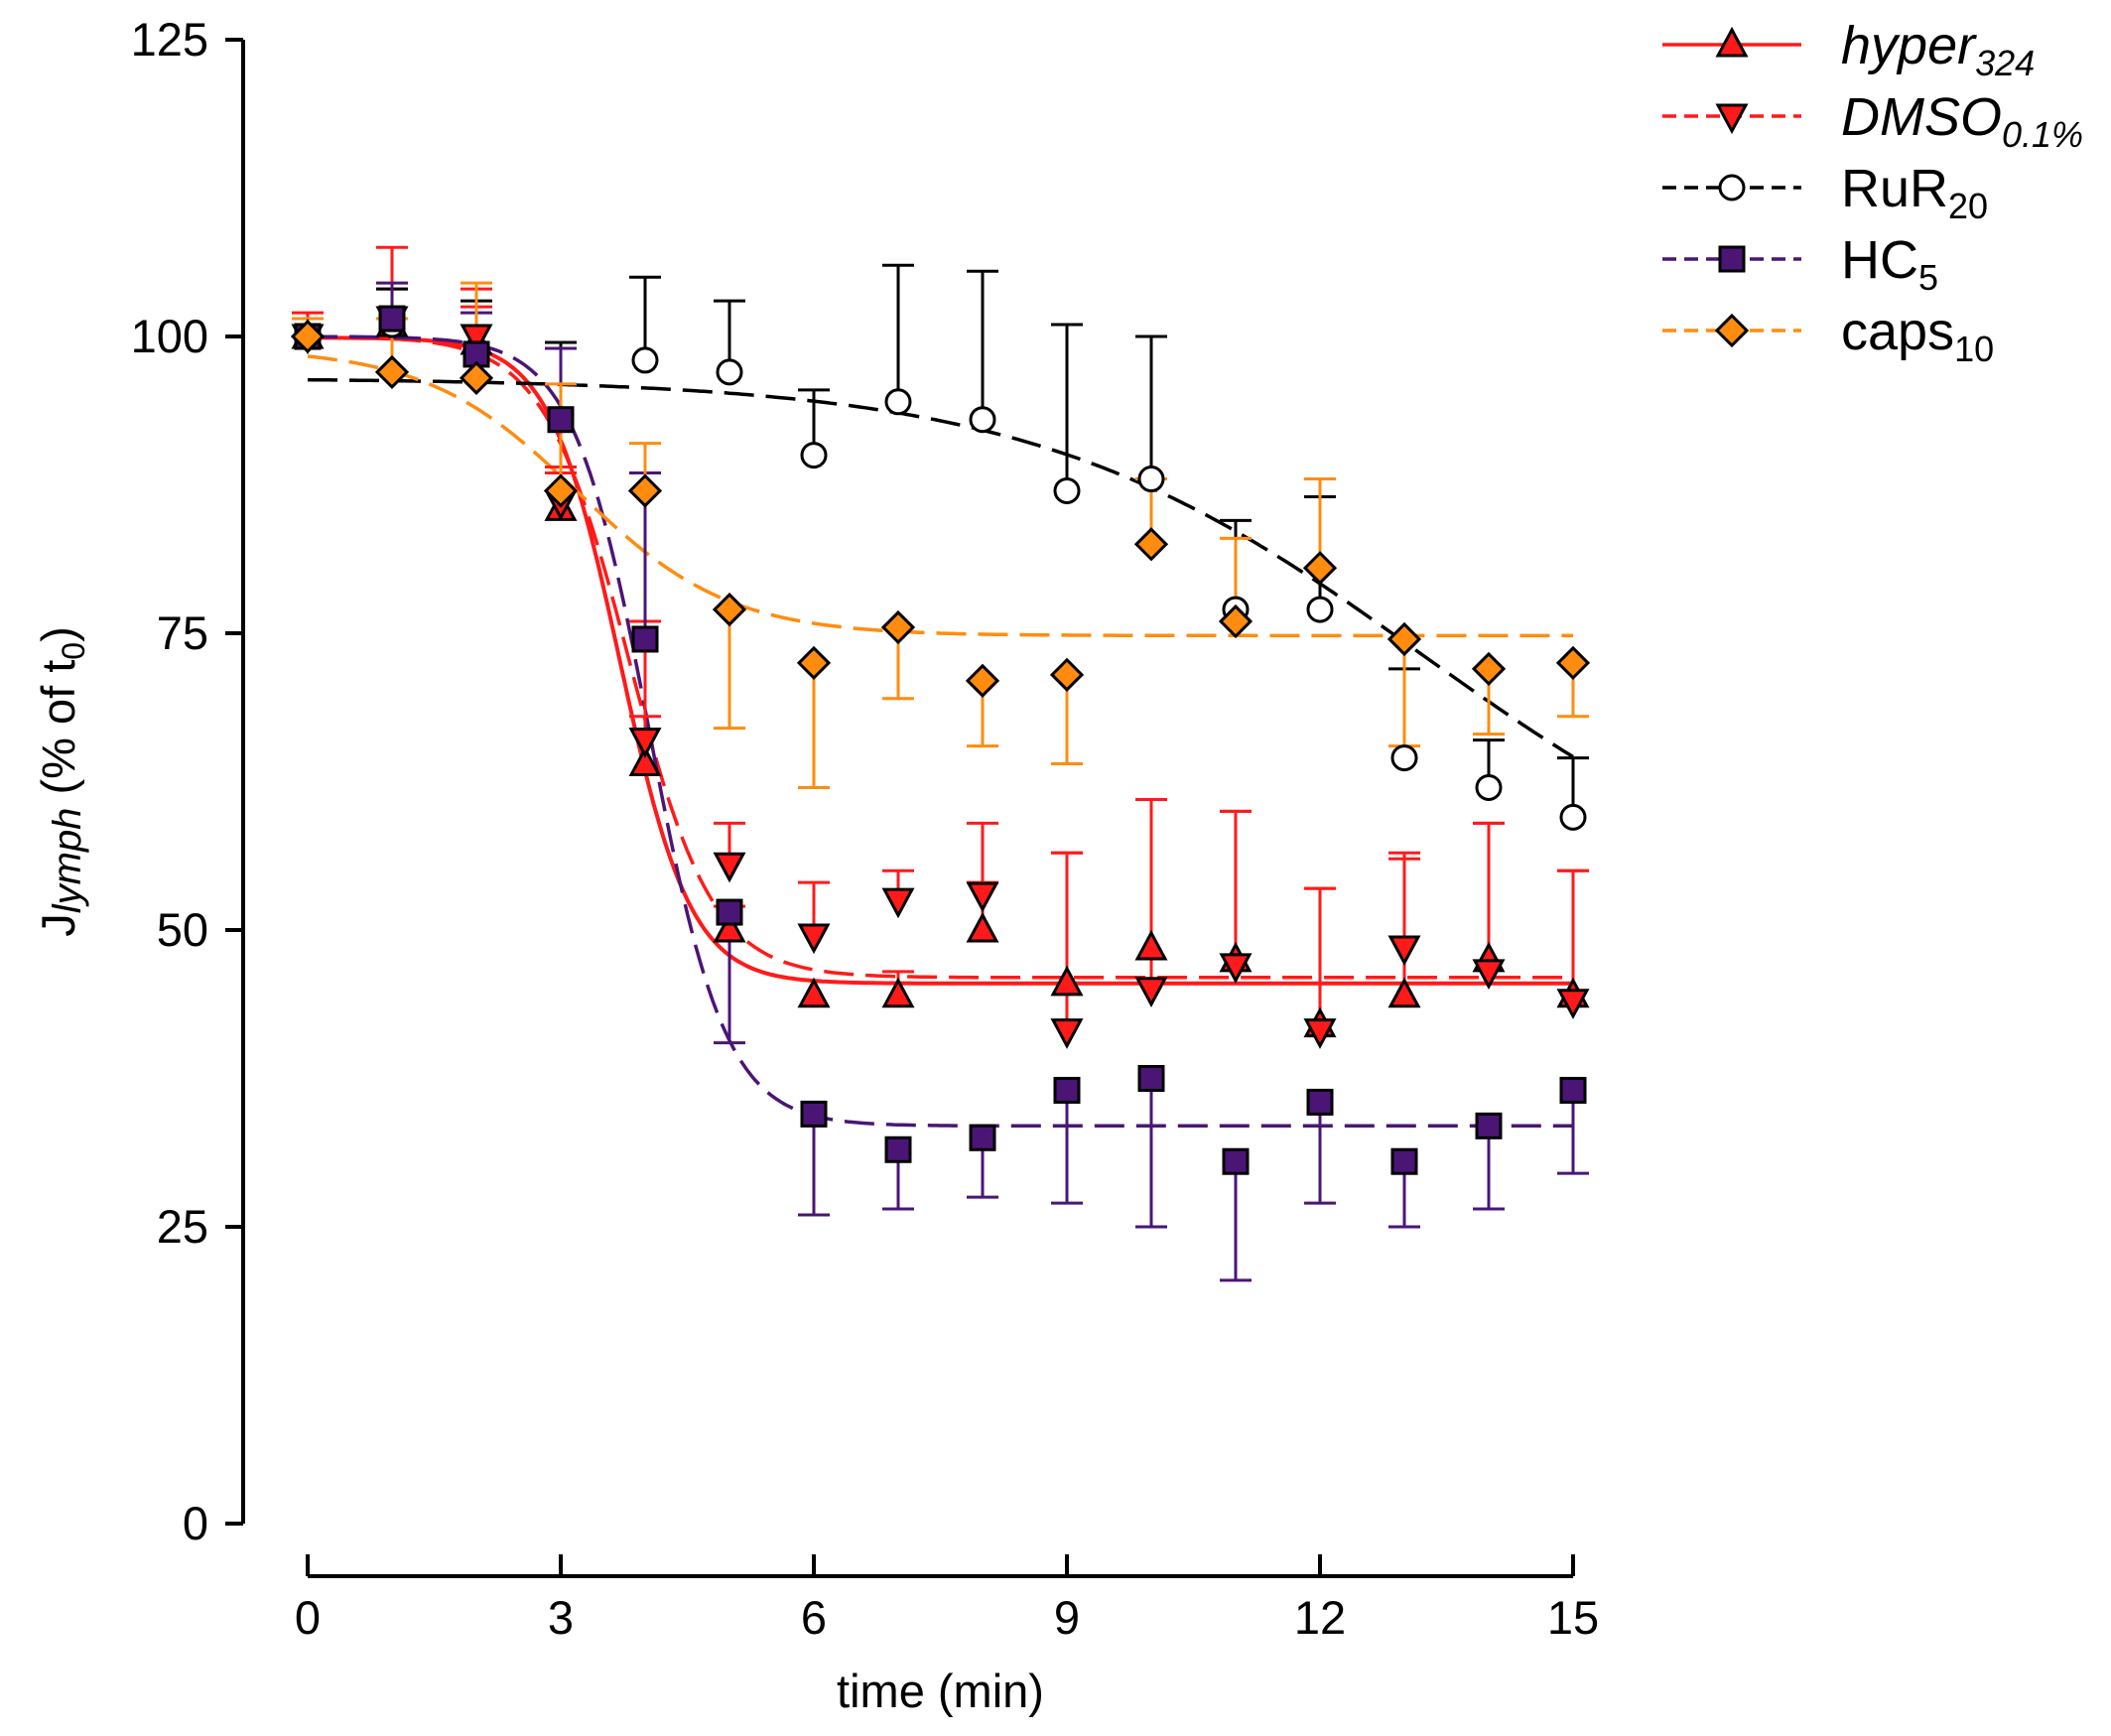  Describe the element at coordinates (1917, 335) in the screenshot. I see `legend-label: caps10` at that location.